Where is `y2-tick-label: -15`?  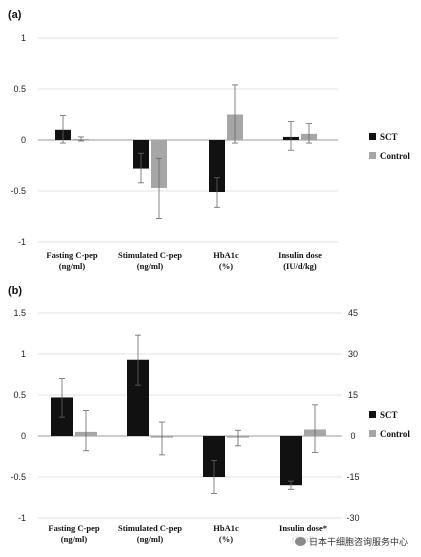 y2-tick-label: -15 is located at coordinates (352, 477).